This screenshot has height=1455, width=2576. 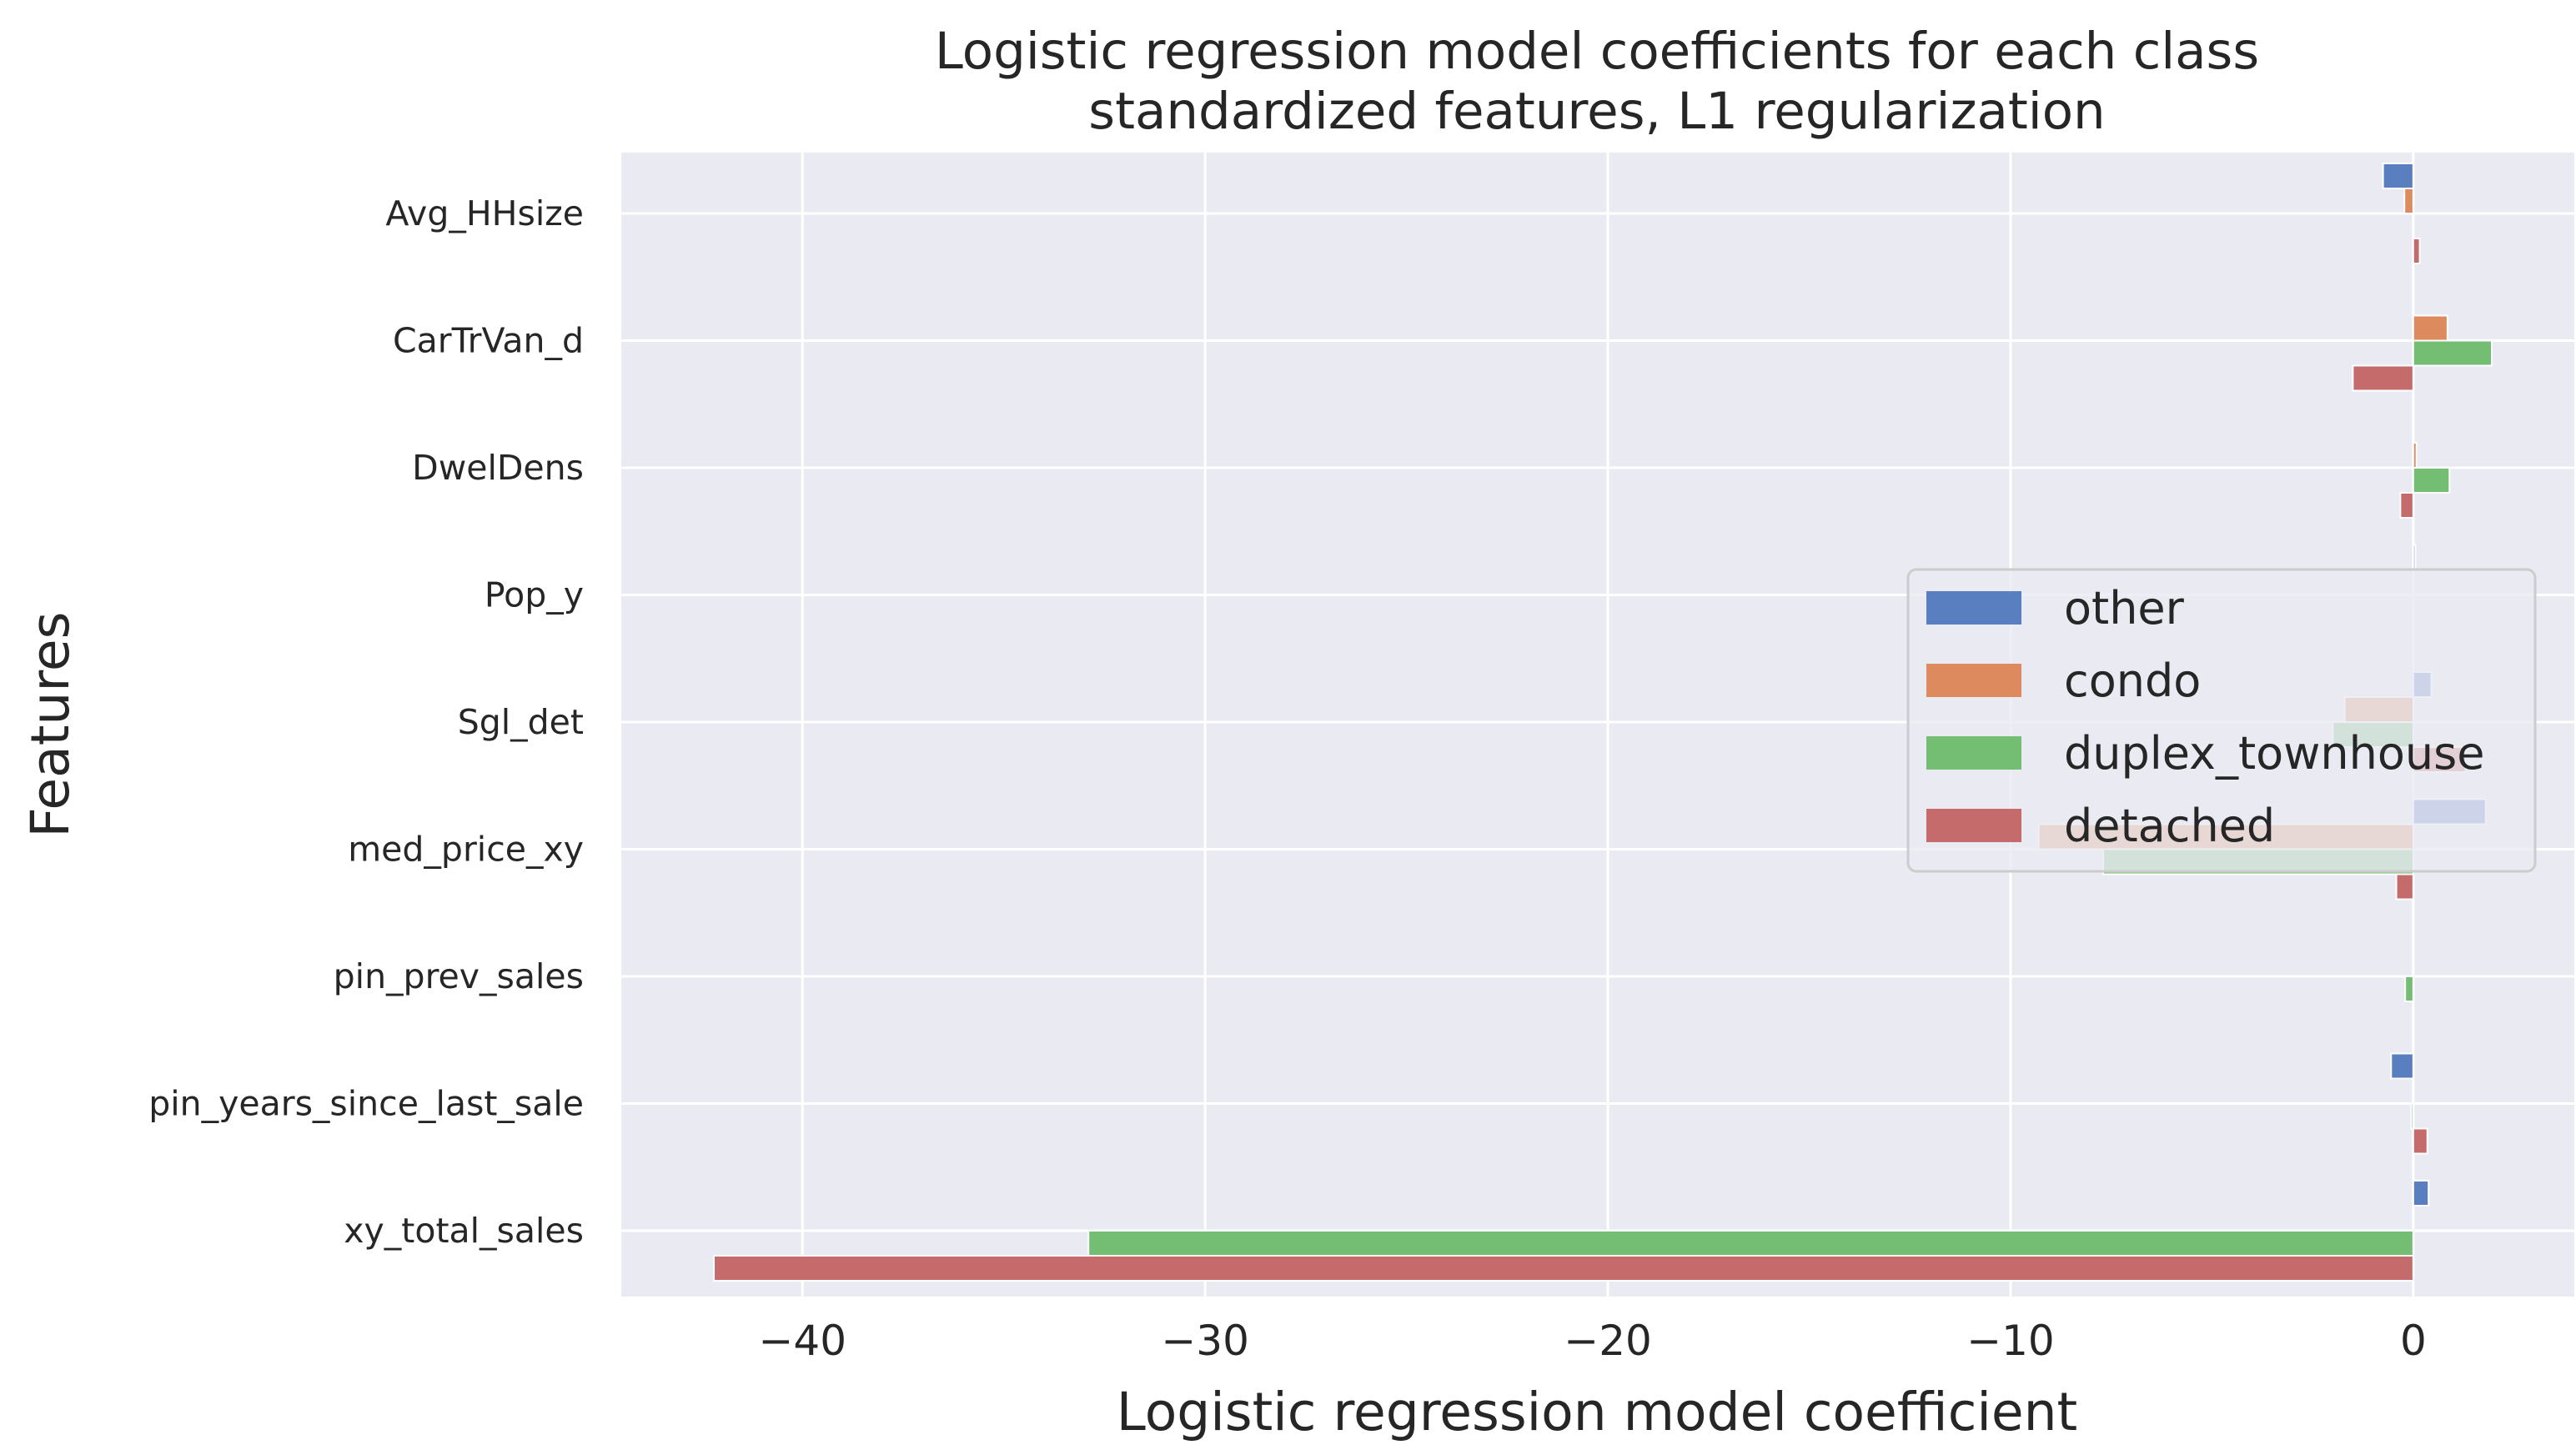 What do you see at coordinates (2414, 557) in the screenshot?
I see `bar-other-Pop_y` at bounding box center [2414, 557].